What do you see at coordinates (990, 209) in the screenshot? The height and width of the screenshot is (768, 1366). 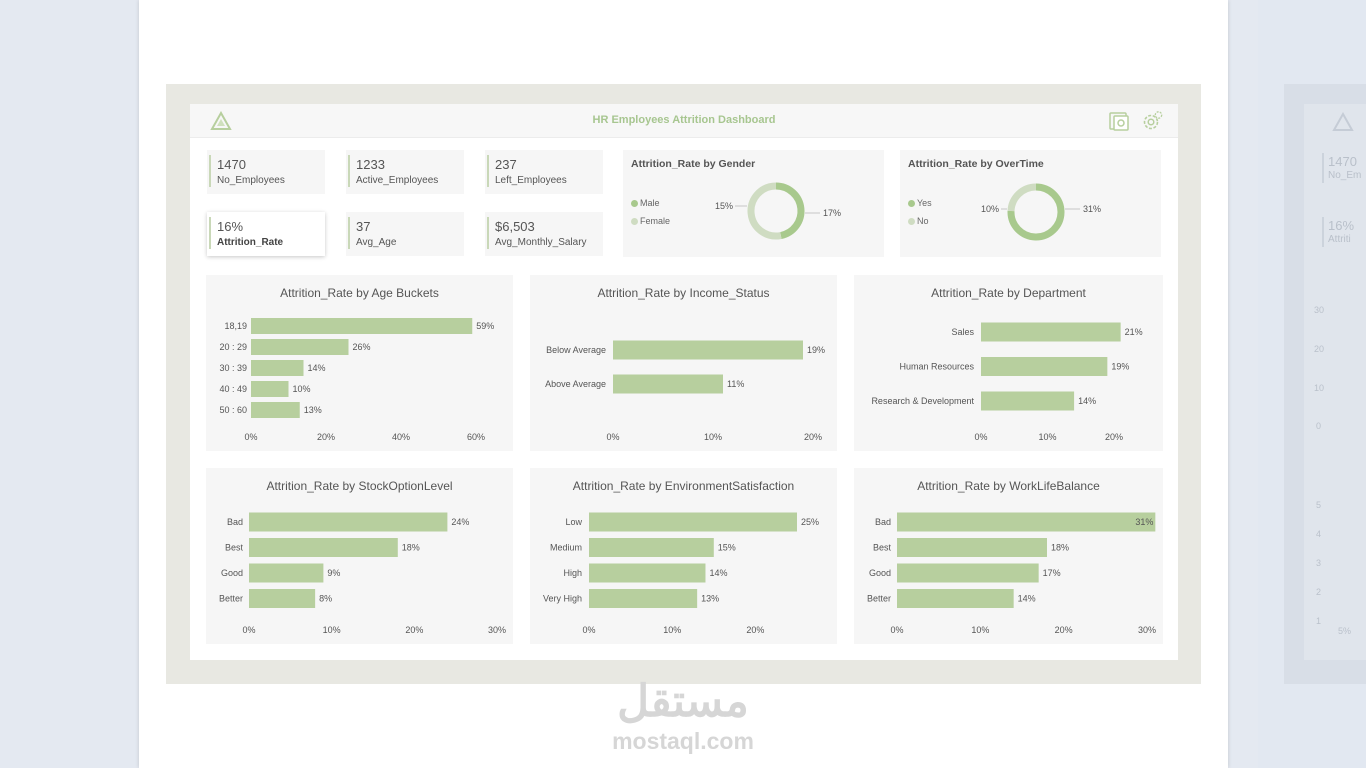 I see `donut-label: 10%` at bounding box center [990, 209].